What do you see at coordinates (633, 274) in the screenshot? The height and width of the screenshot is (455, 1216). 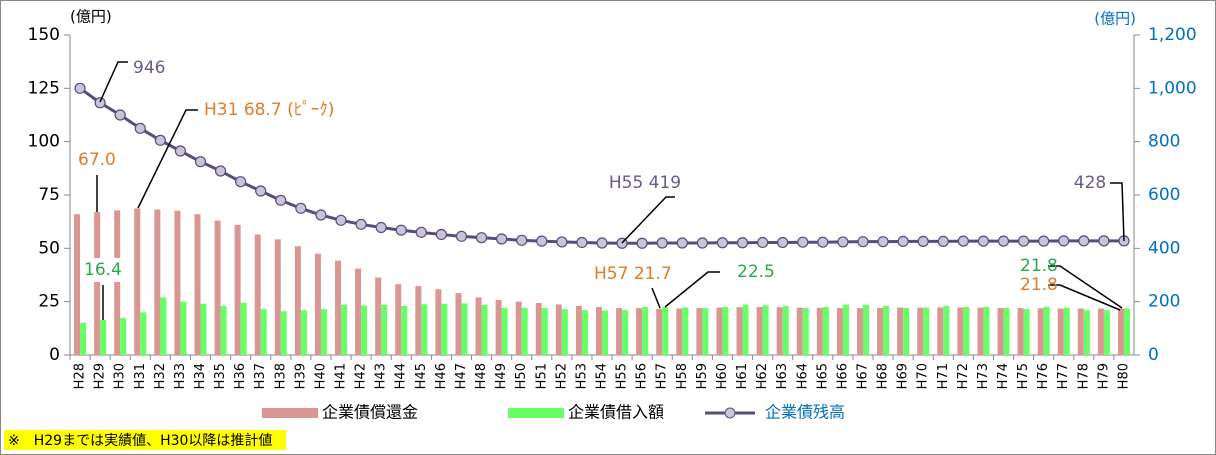 I see `annotation: H57 21.7` at bounding box center [633, 274].